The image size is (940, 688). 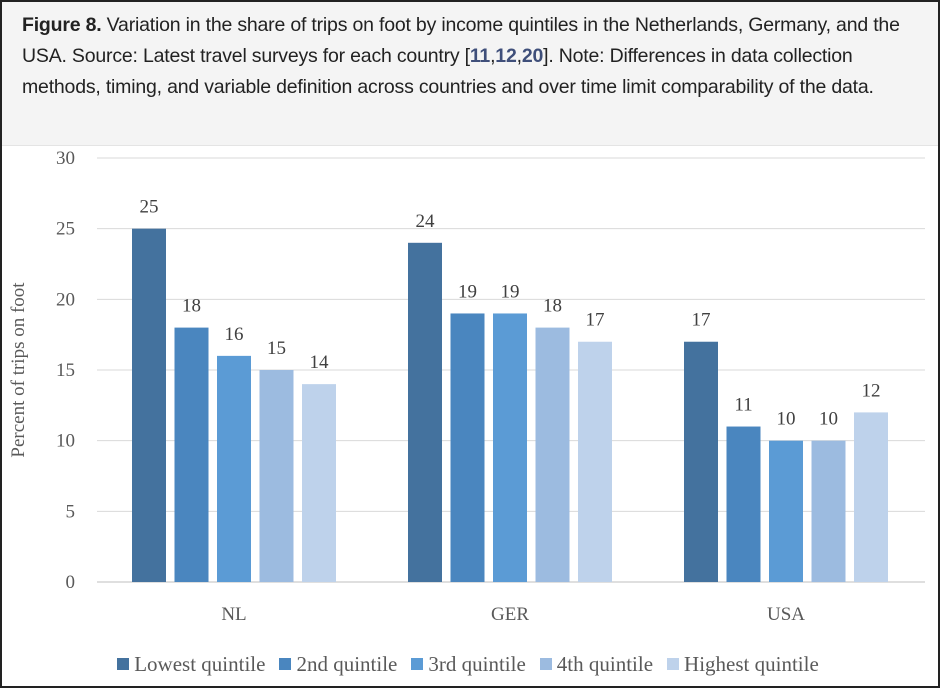 I want to click on legend-item: Lowest quintile, so click(x=191, y=664).